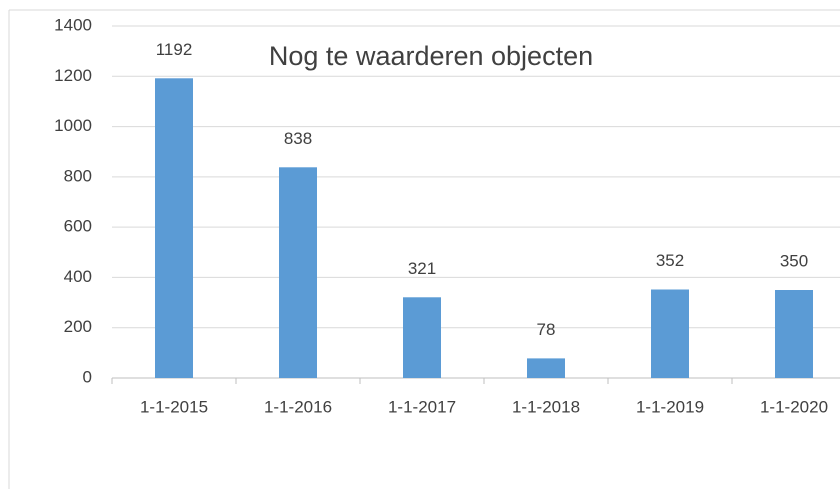 The image size is (840, 489). Describe the element at coordinates (431, 56) in the screenshot. I see `chart-title: Nog te waarderen objecten` at that location.